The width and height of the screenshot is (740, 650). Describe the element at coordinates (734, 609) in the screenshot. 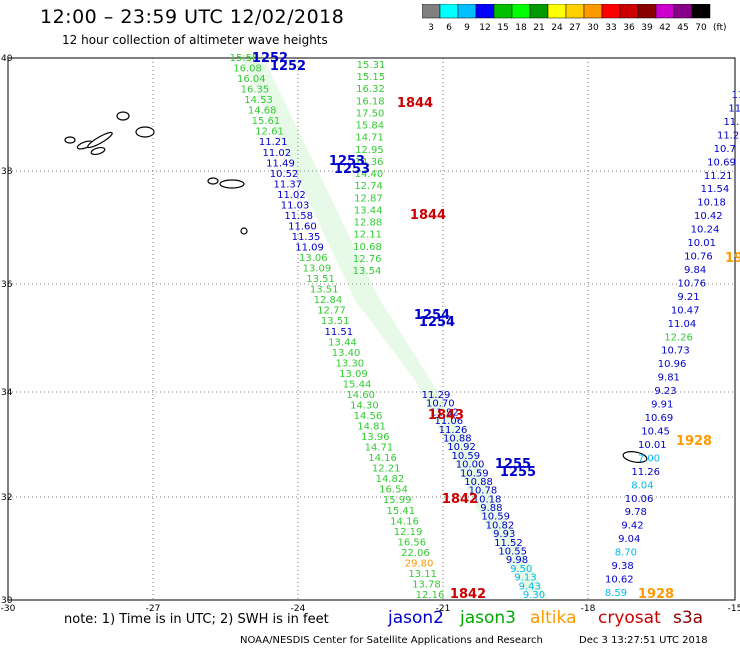

I see `longitude-label: -15` at that location.